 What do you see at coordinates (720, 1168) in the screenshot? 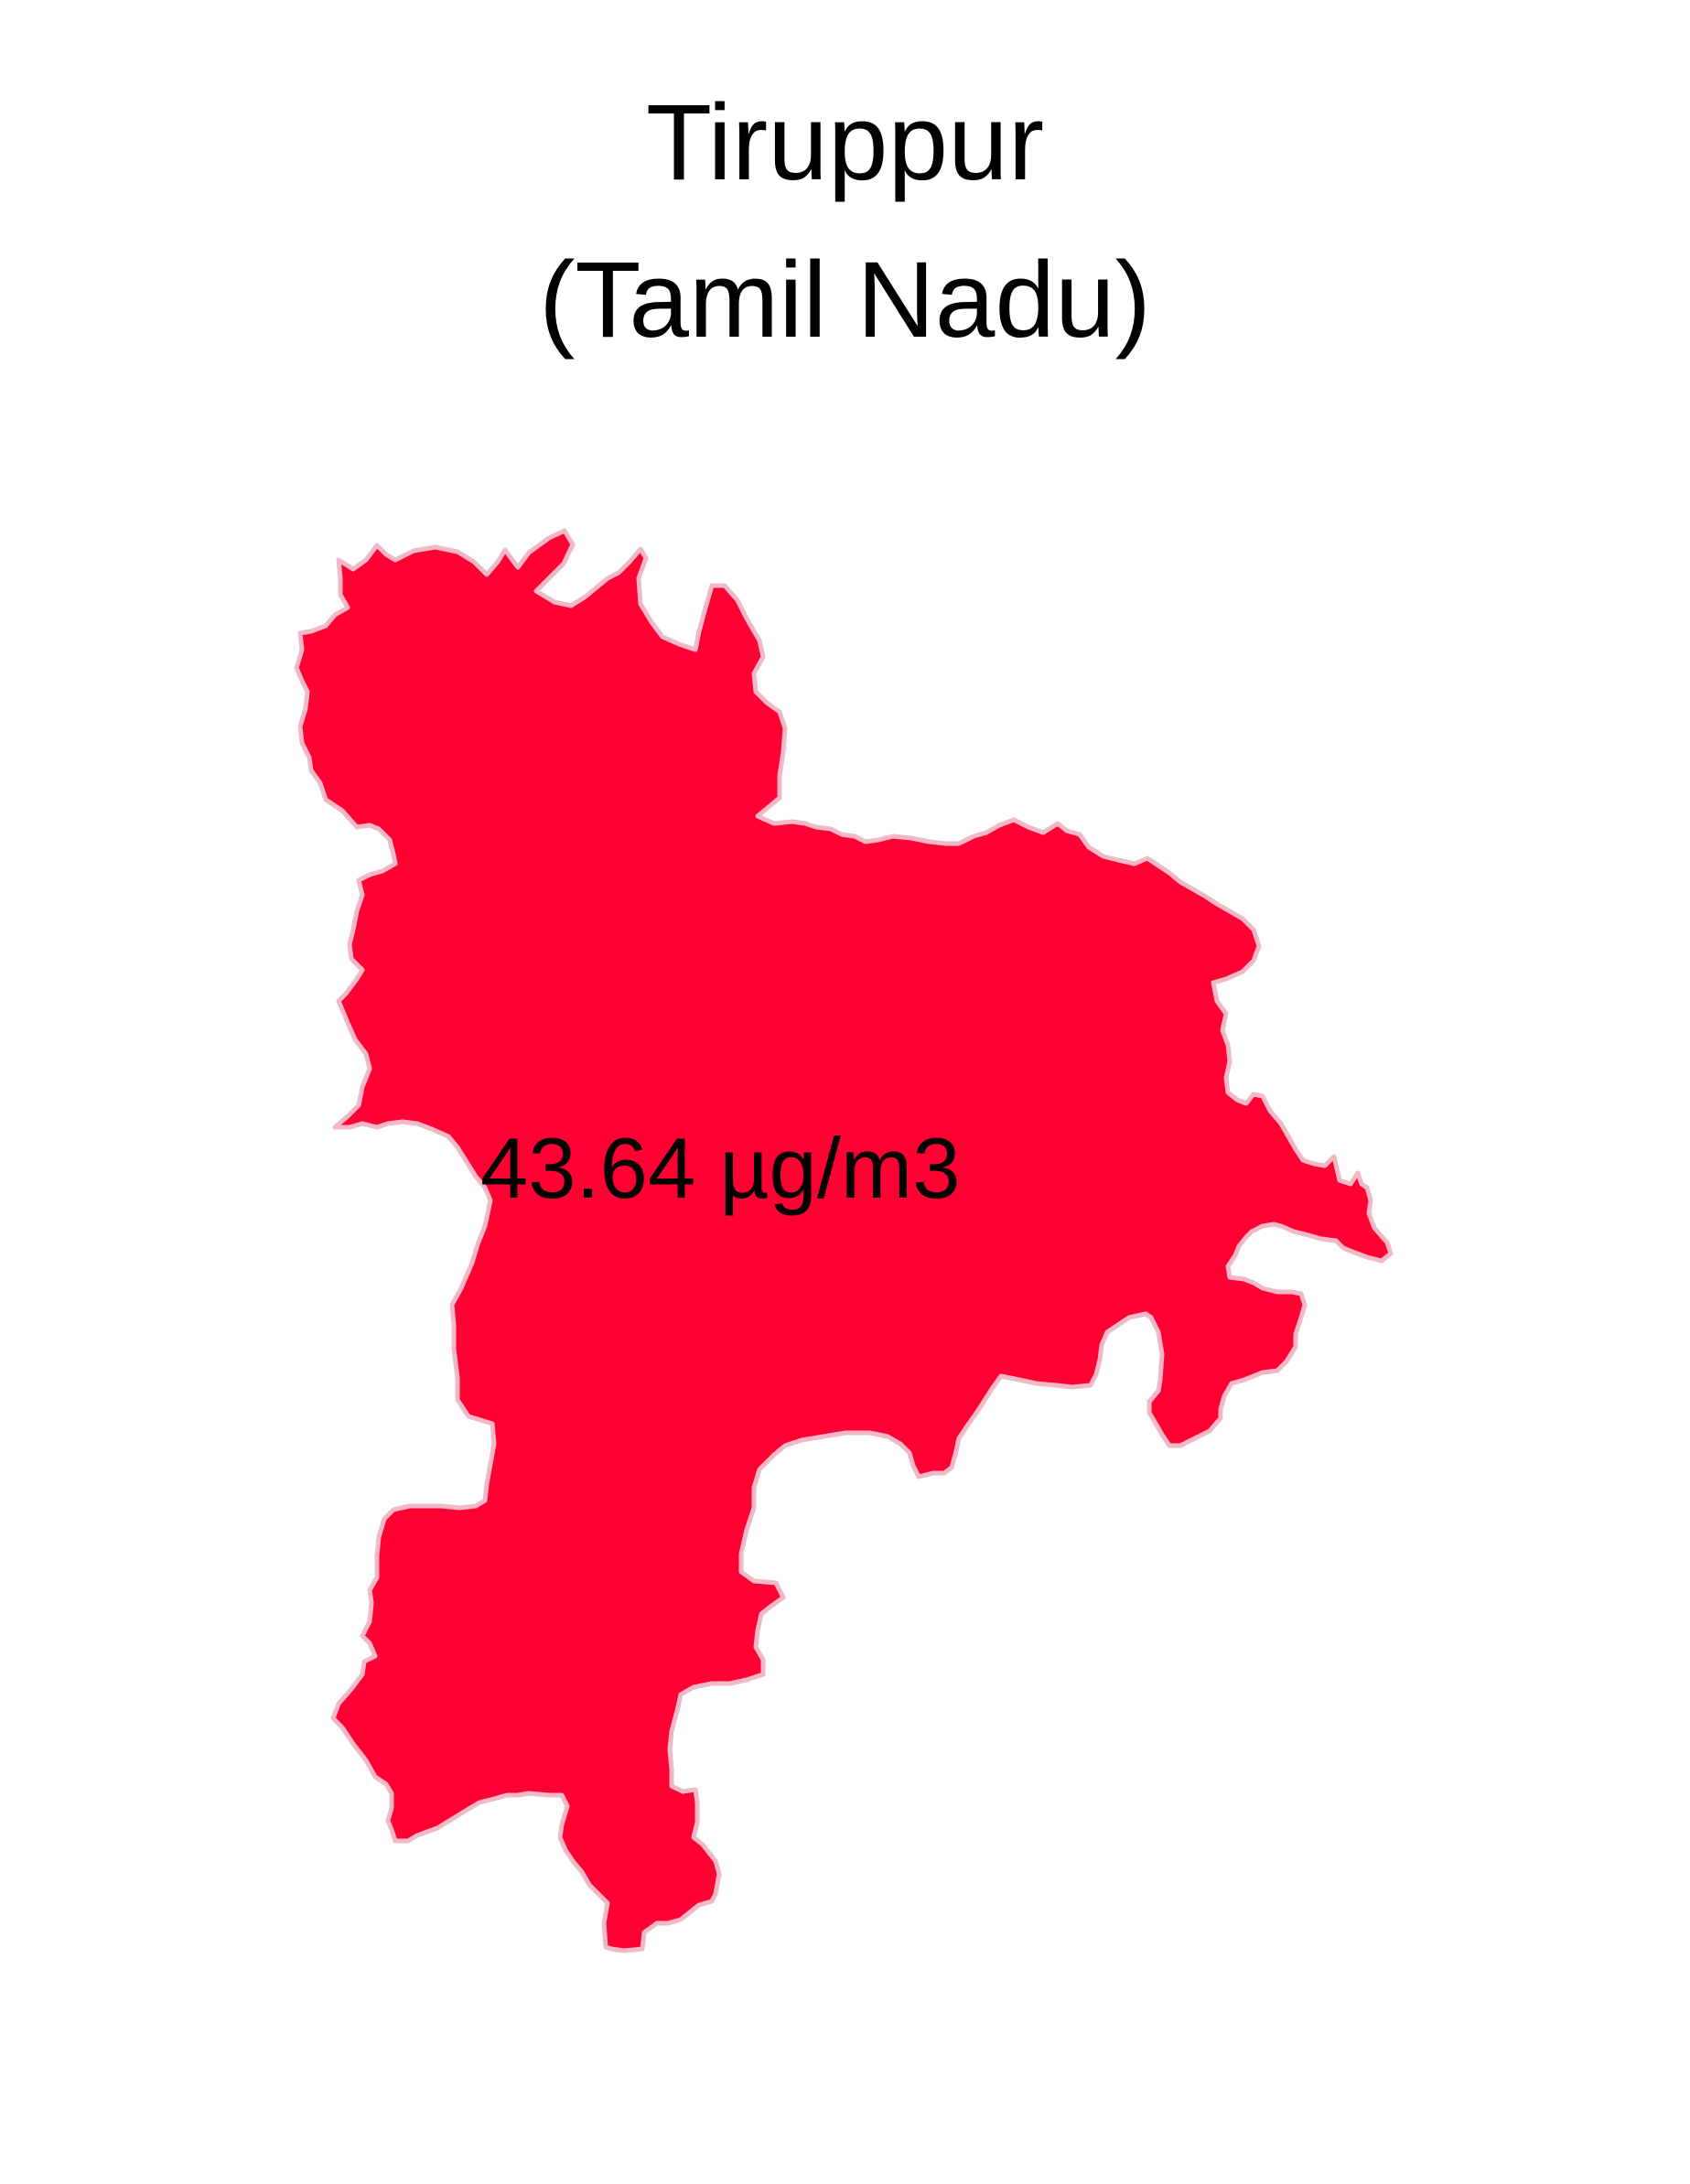
I see `pm25-value-label: 43.64 µg/m3` at bounding box center [720, 1168].